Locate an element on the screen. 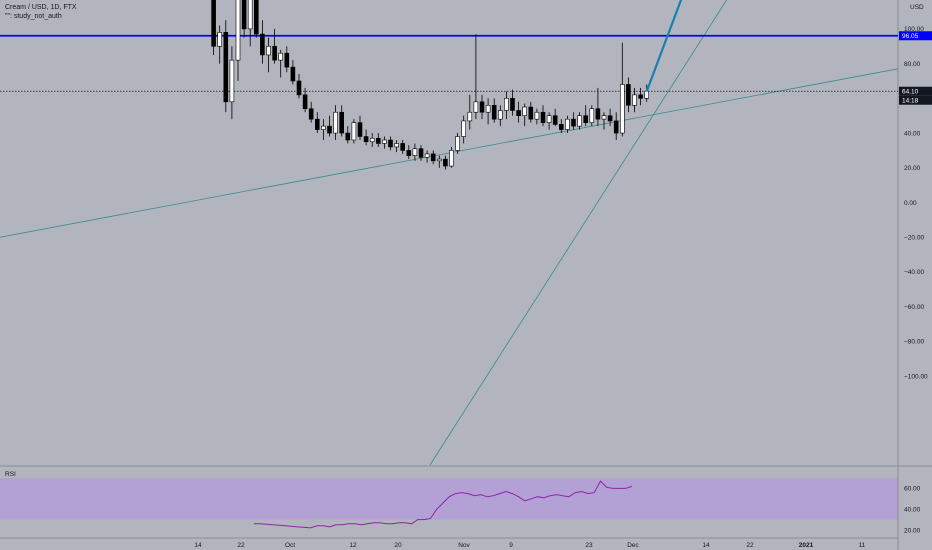  countdown-text: 14:18 is located at coordinates (910, 101).